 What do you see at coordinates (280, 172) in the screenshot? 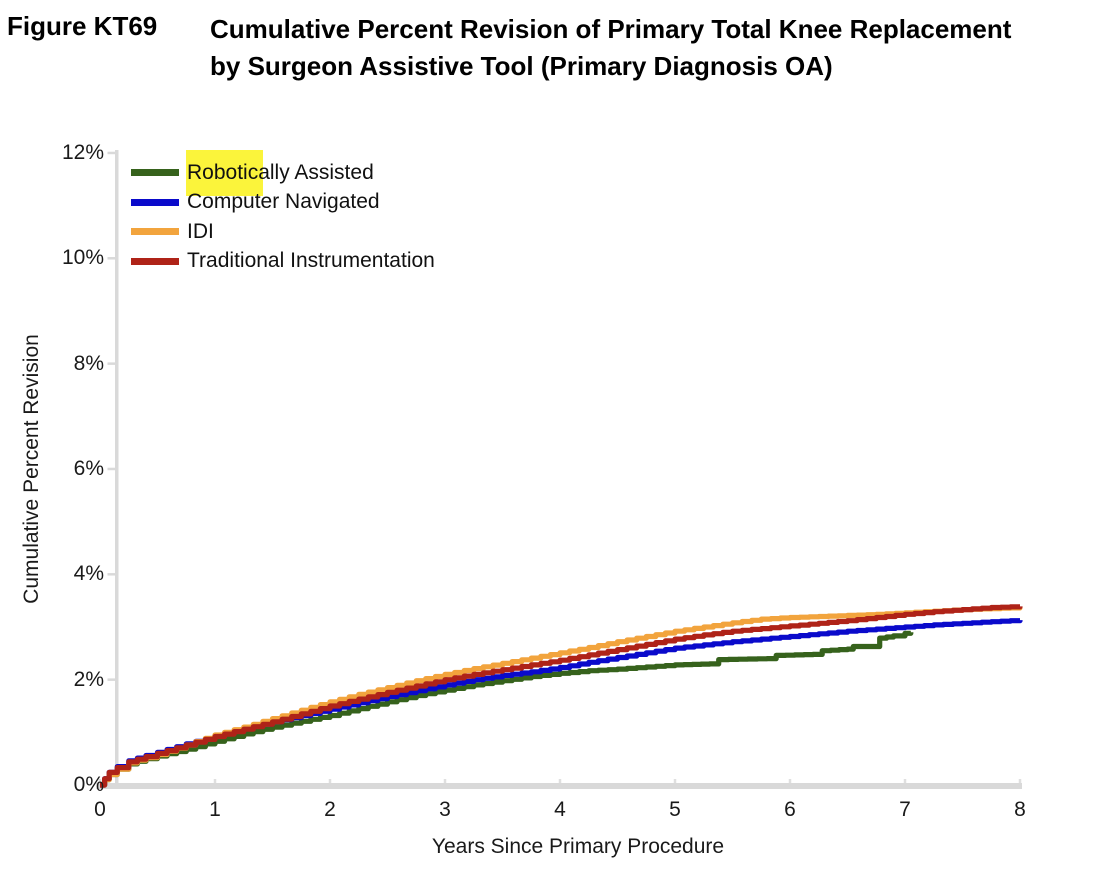
I see `legend-label: Robotically Assisted` at bounding box center [280, 172].